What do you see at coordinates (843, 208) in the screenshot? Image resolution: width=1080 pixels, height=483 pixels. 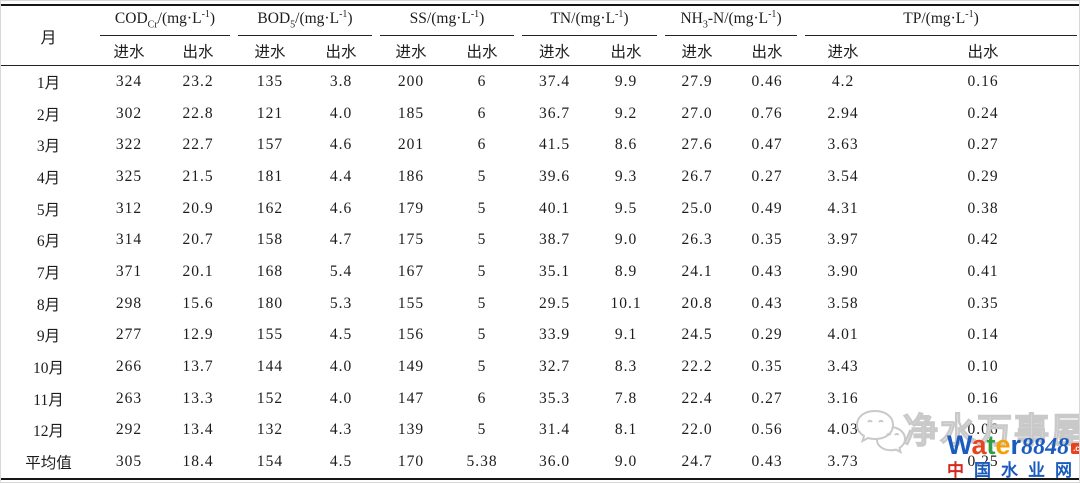 I see `table-cell: 4.31` at bounding box center [843, 208].